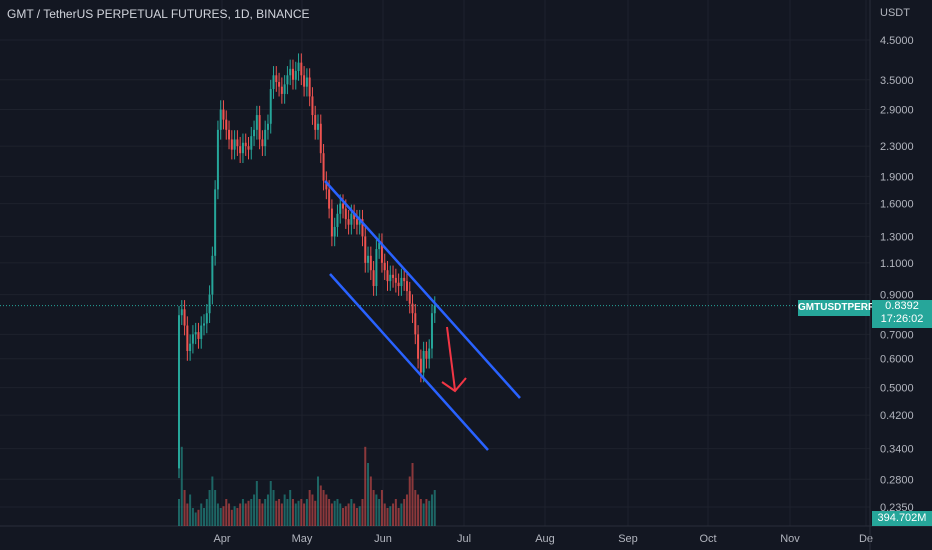 The width and height of the screenshot is (932, 550). I want to click on price-tick-label: 0.2800, so click(897, 480).